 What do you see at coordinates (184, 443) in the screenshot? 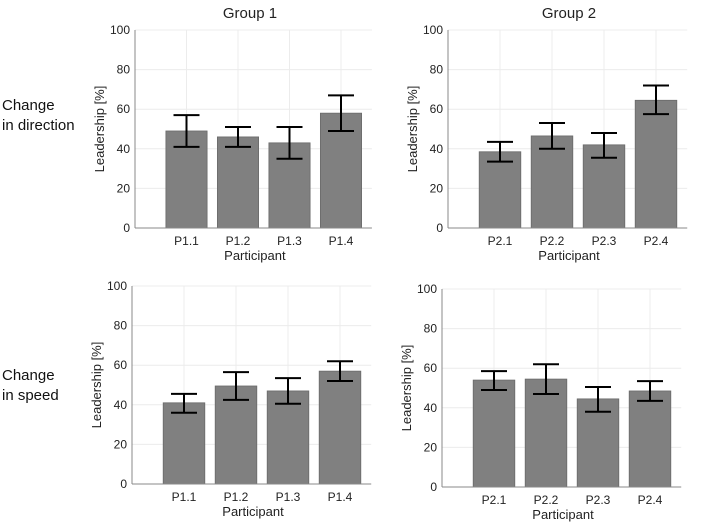
I see `bar-P1.1` at bounding box center [184, 443].